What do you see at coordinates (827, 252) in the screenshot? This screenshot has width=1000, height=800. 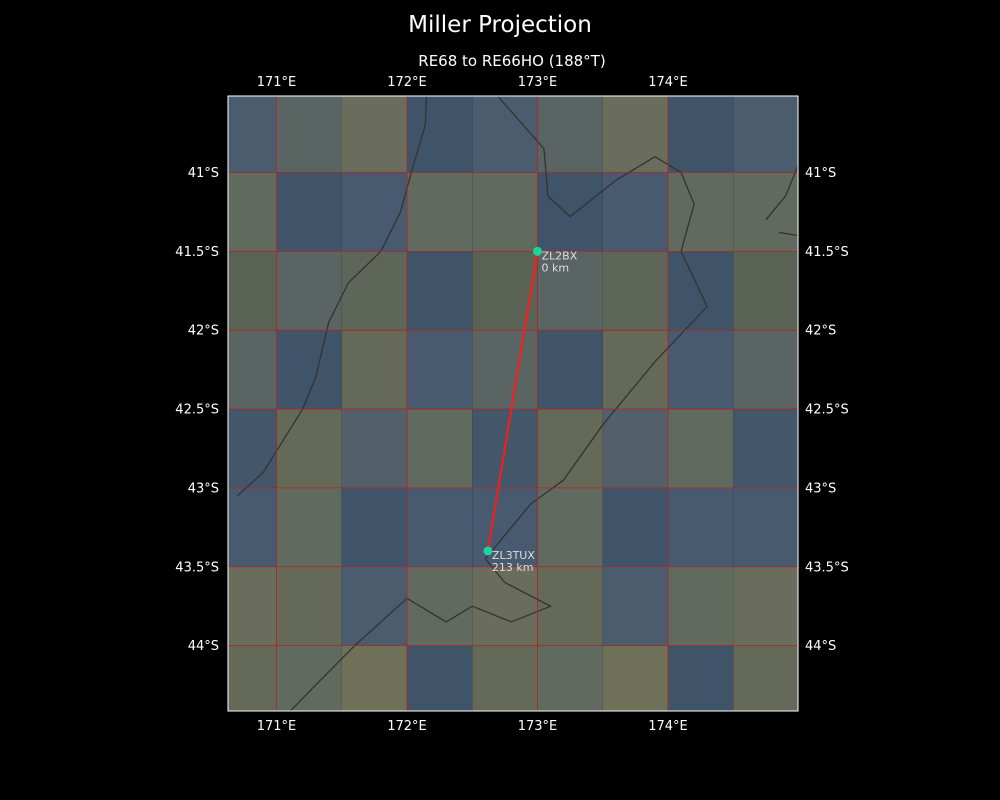 I see `lat-label-right: 41.5°S` at bounding box center [827, 252].